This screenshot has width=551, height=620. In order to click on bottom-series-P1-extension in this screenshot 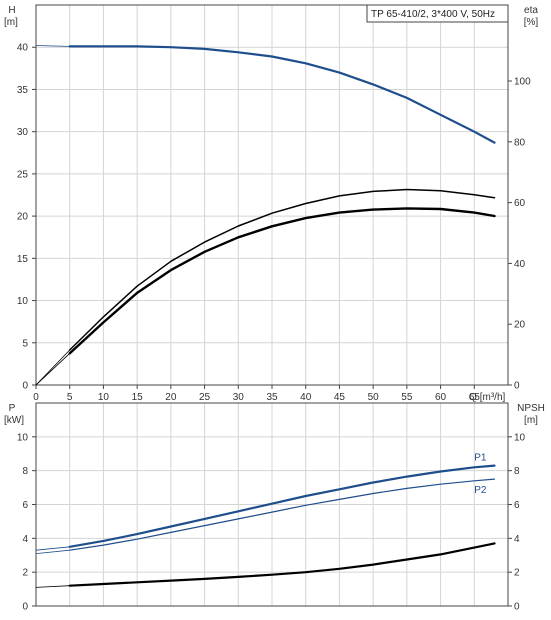, I will do `click(52, 548)`.